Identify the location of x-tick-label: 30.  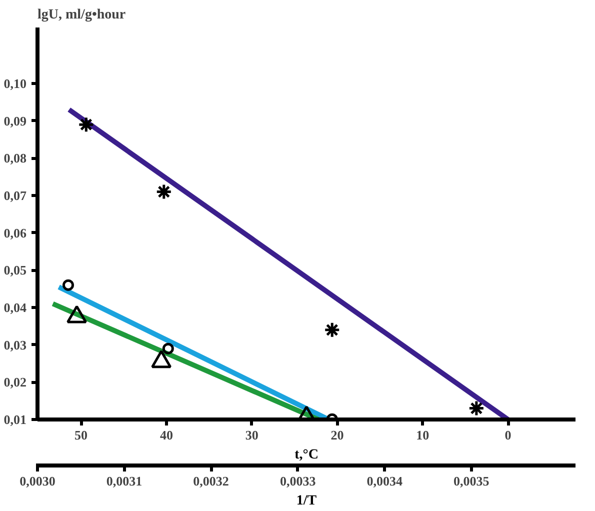
(251, 435).